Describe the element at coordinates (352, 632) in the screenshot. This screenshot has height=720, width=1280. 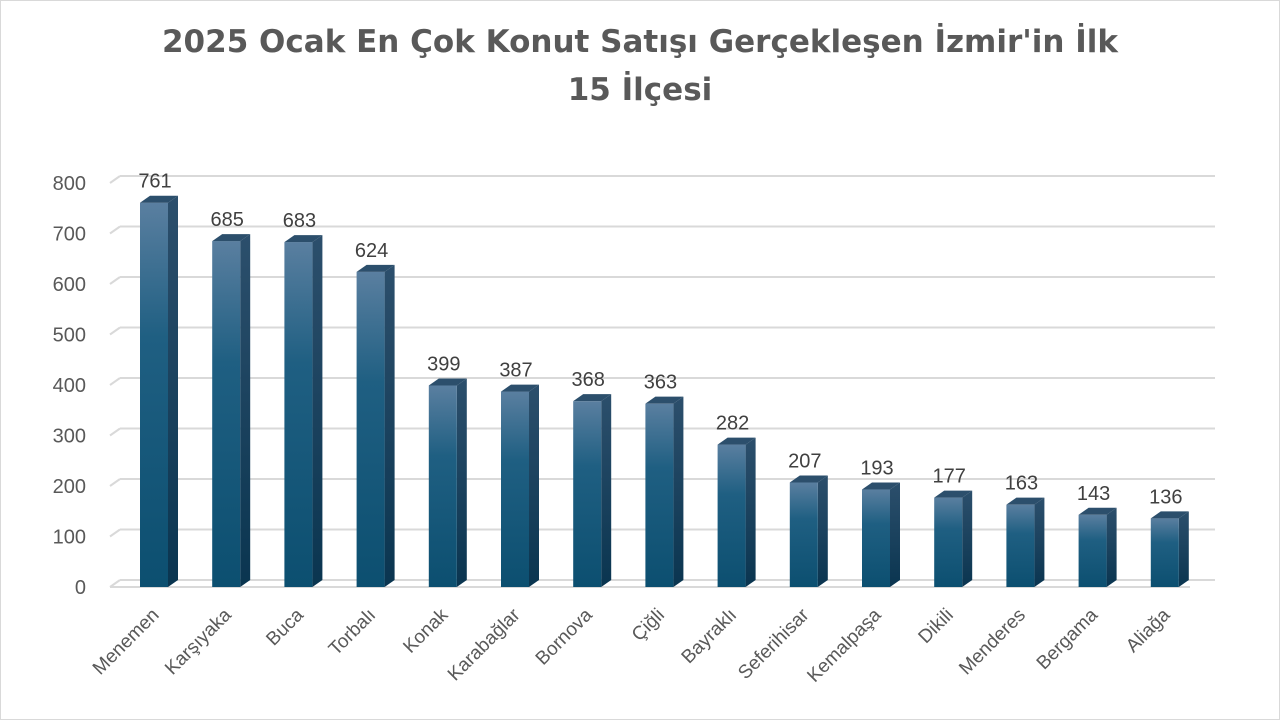
I see `x-tick-label: Torbalı` at that location.